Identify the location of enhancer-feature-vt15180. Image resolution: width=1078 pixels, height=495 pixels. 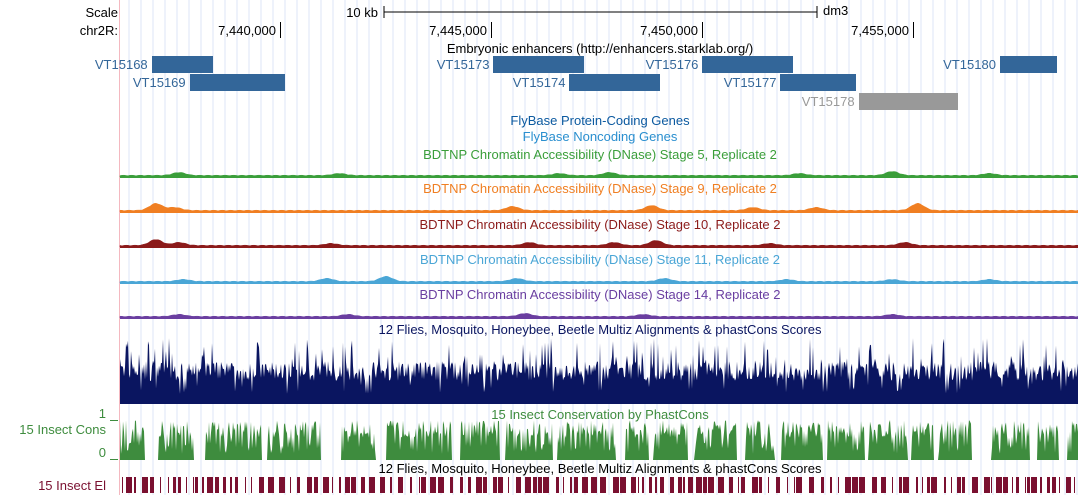
(1028, 64).